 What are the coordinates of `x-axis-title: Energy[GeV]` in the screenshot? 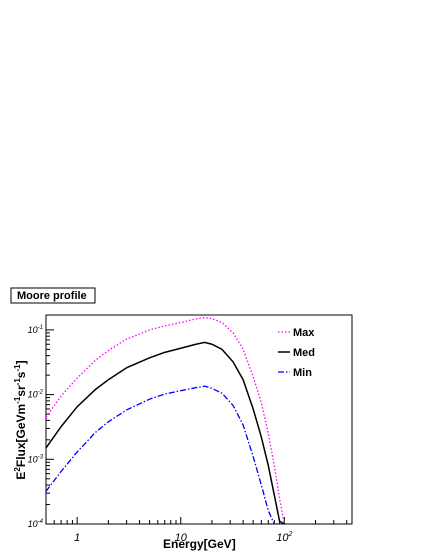 It's located at (199, 544).